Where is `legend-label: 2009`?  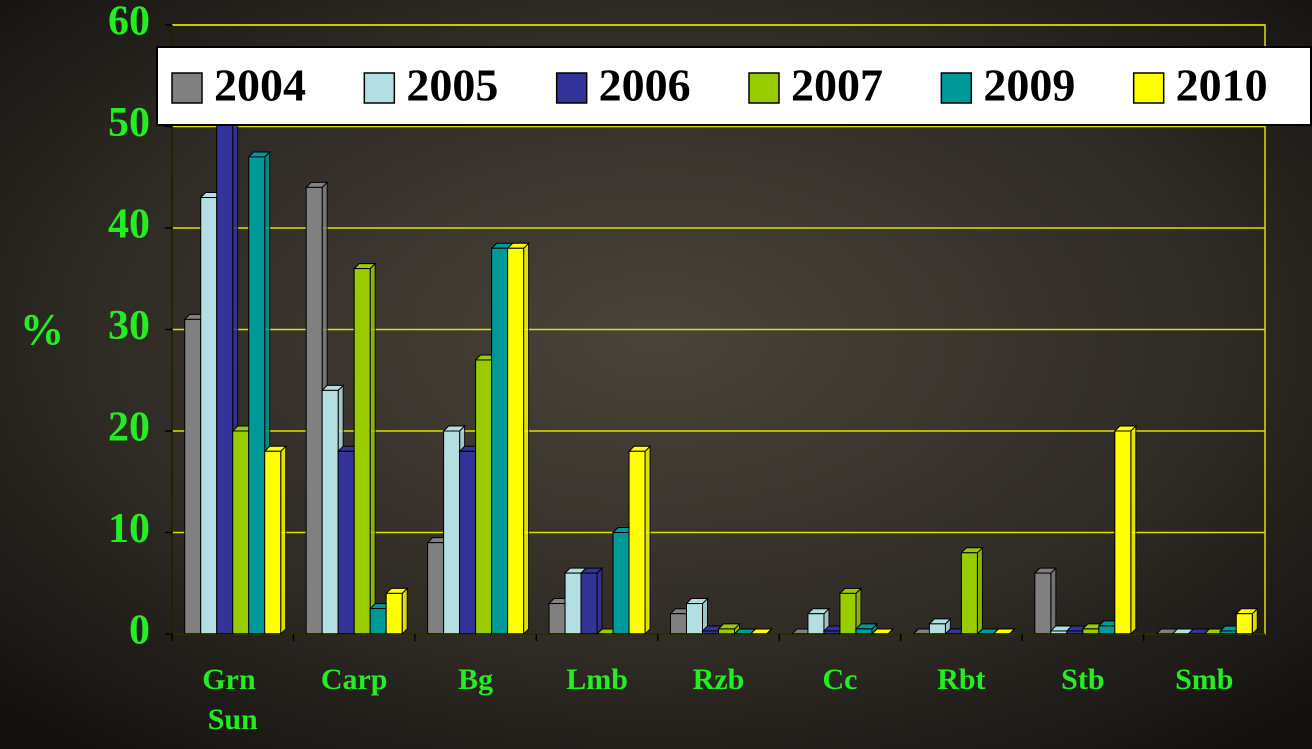
legend-label: 2009 is located at coordinates (1029, 85).